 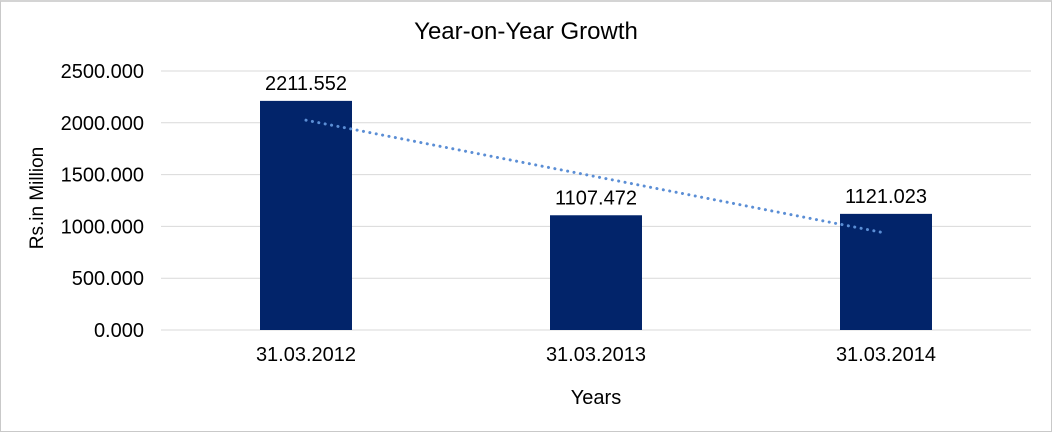 I want to click on y-tick-label: 2500.000, so click(x=102, y=72).